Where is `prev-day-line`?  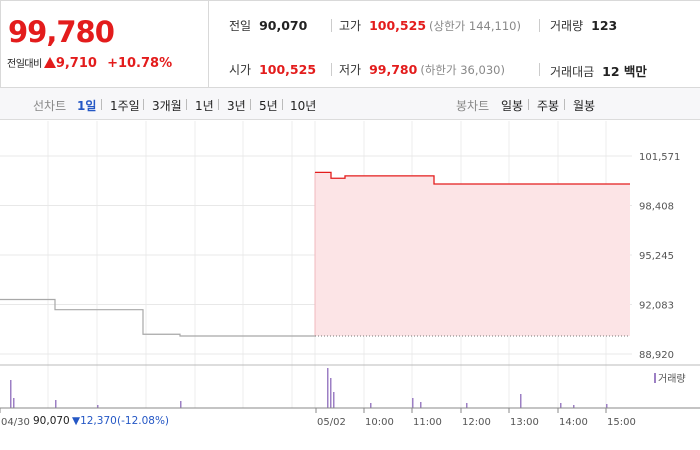 prev-day-line is located at coordinates (157, 317).